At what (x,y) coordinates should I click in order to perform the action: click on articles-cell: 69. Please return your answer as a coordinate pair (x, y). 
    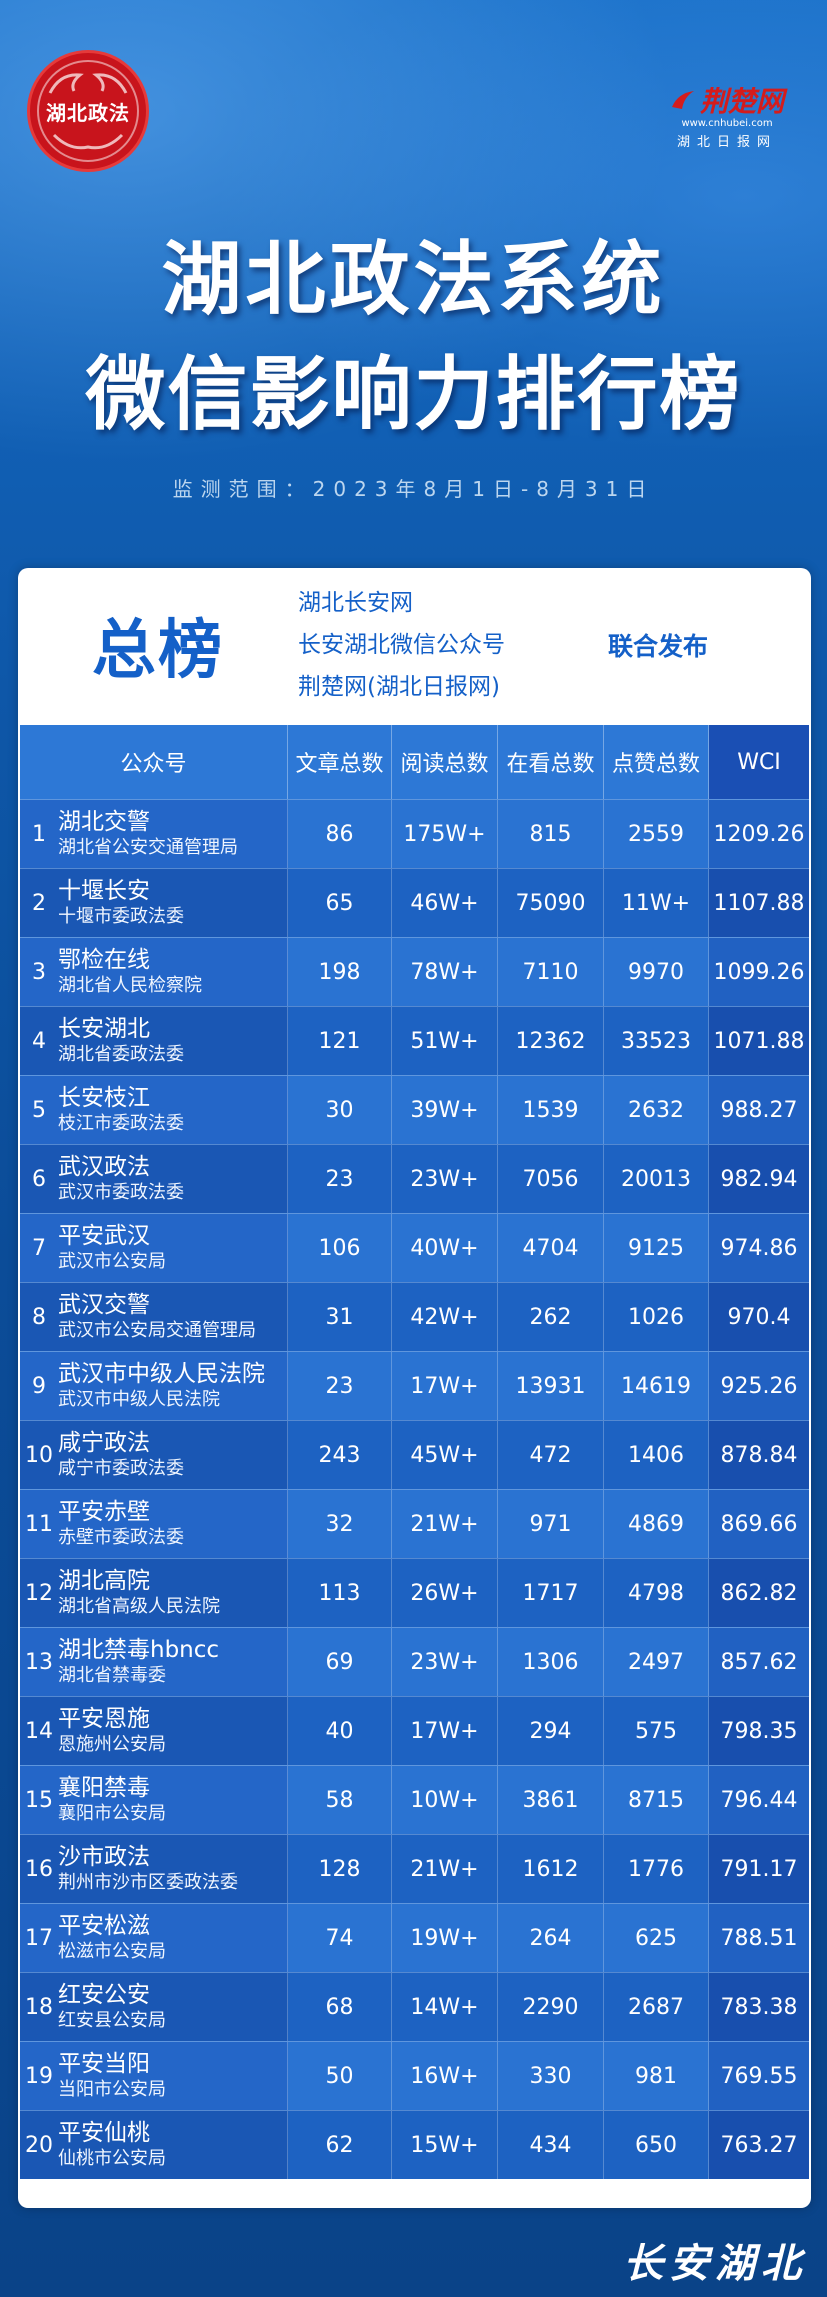
    Looking at the image, I should click on (340, 1662).